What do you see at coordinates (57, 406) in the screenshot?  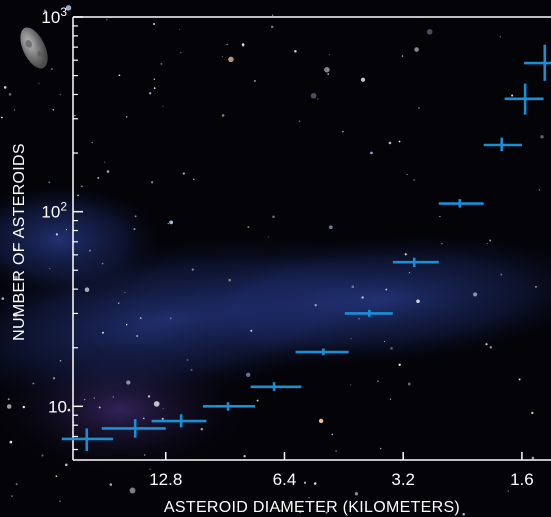 I see `y-tick-label: 10` at bounding box center [57, 406].